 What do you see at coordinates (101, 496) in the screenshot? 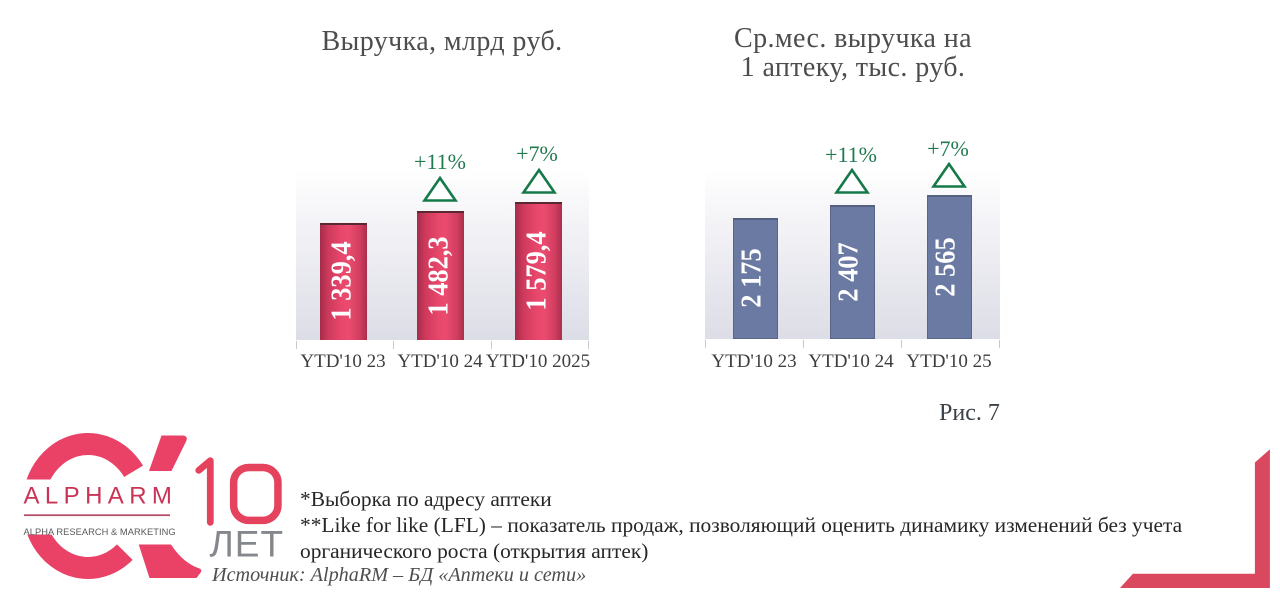
I see `svg-text: ALPHARM` at bounding box center [101, 496].